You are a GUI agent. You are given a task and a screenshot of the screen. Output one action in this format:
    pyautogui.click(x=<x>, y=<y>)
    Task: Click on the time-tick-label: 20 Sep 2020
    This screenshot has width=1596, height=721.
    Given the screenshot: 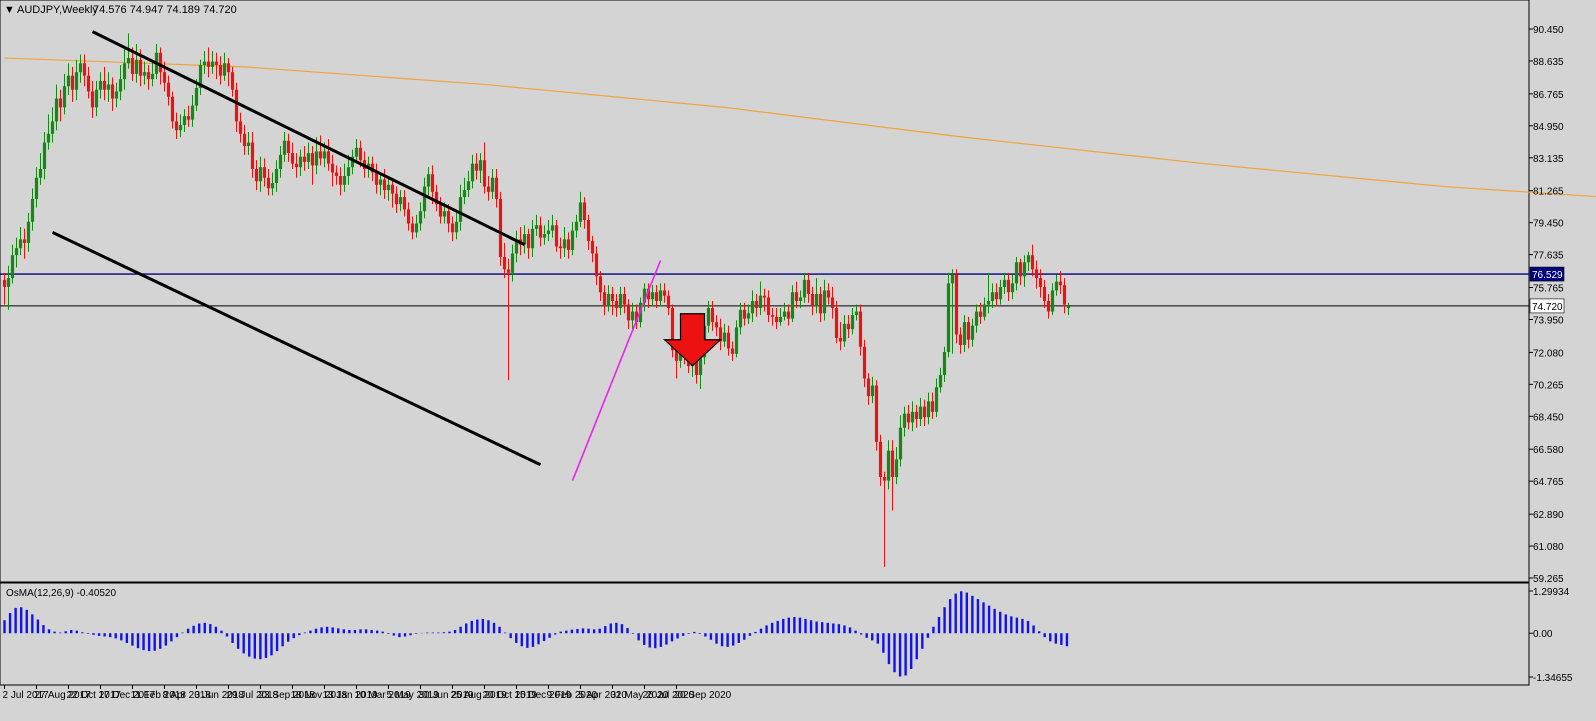 What is the action you would take?
    pyautogui.click(x=703, y=695)
    